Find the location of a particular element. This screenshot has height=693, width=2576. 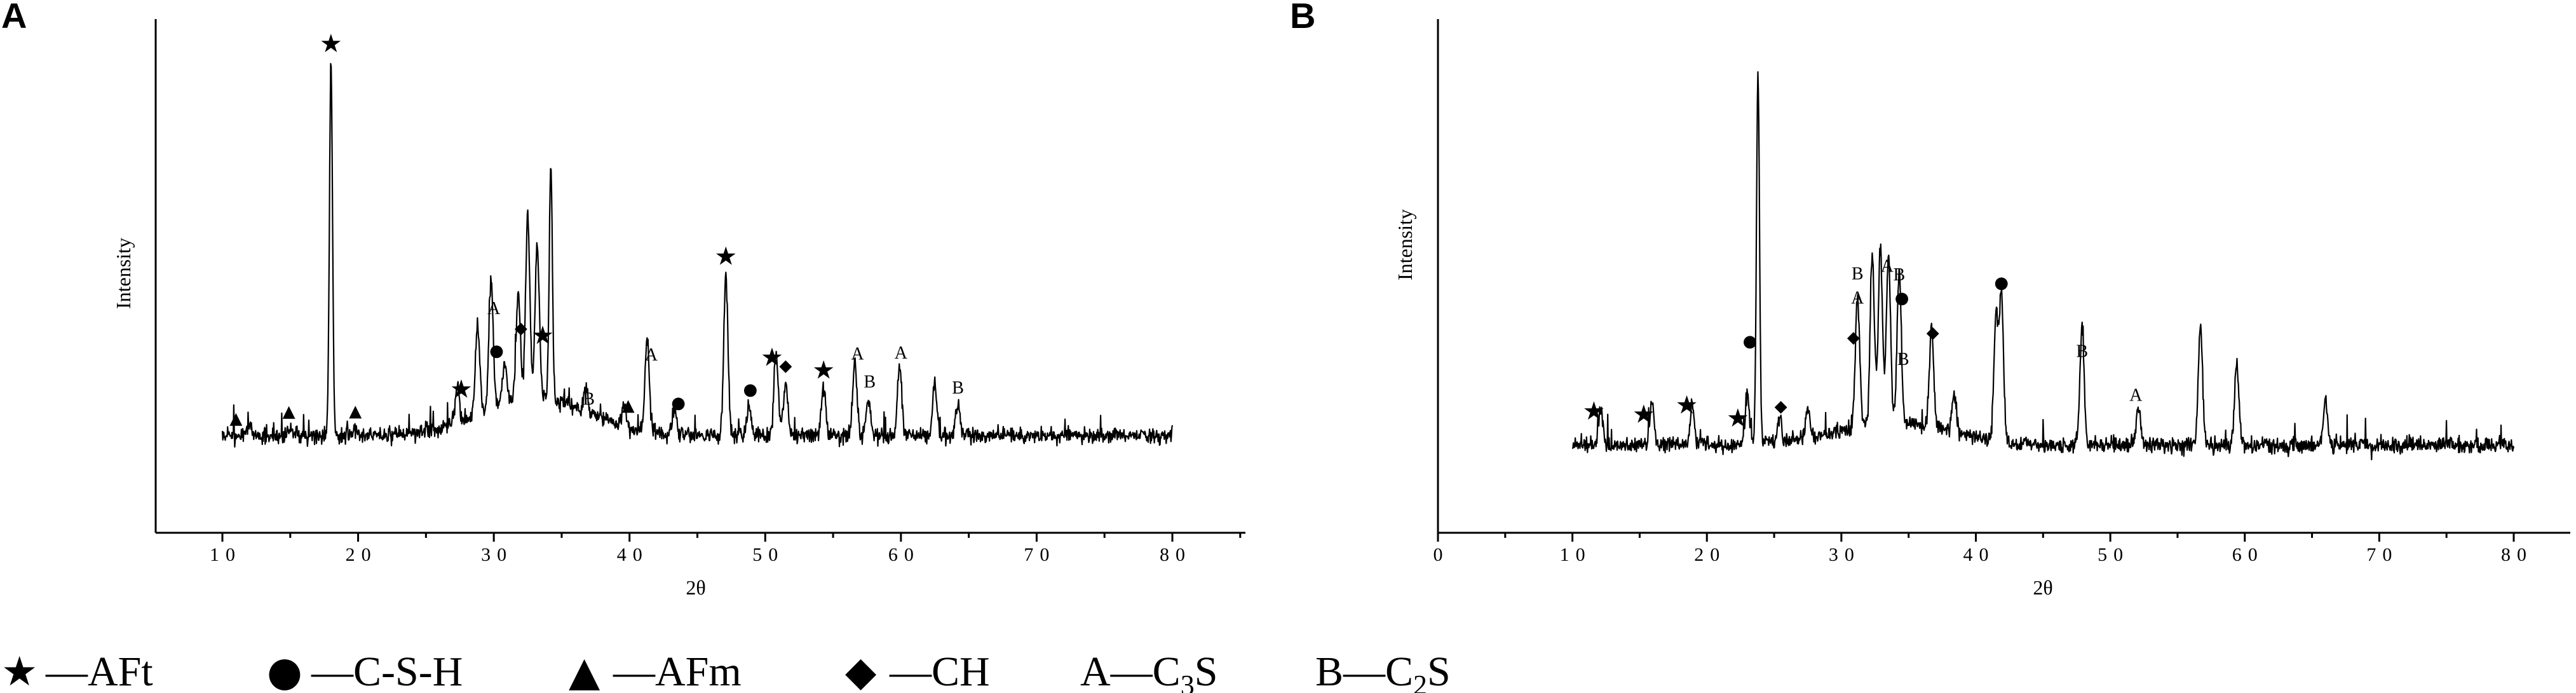

legend: ★ —AFt ● —C-S-H ▲ —AFm ◆ —CH A—C3S B—C2S is located at coordinates (726, 670).